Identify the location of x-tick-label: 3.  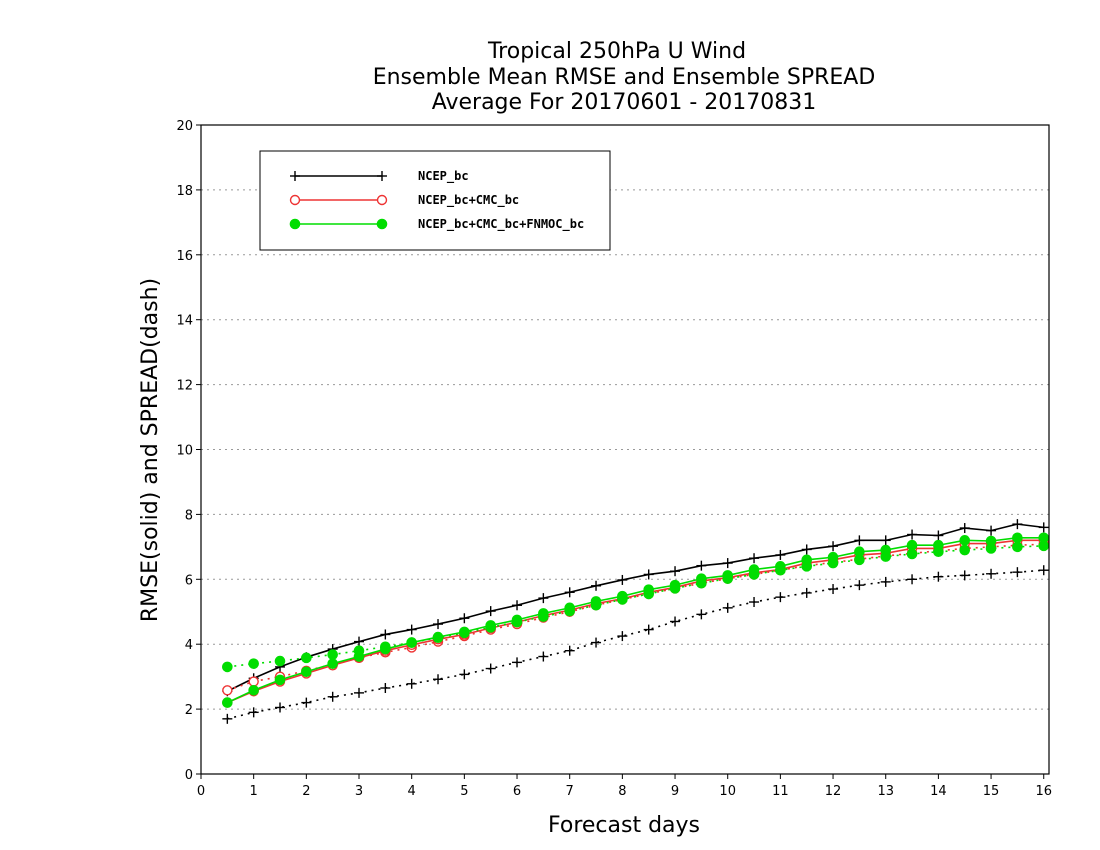
(359, 791).